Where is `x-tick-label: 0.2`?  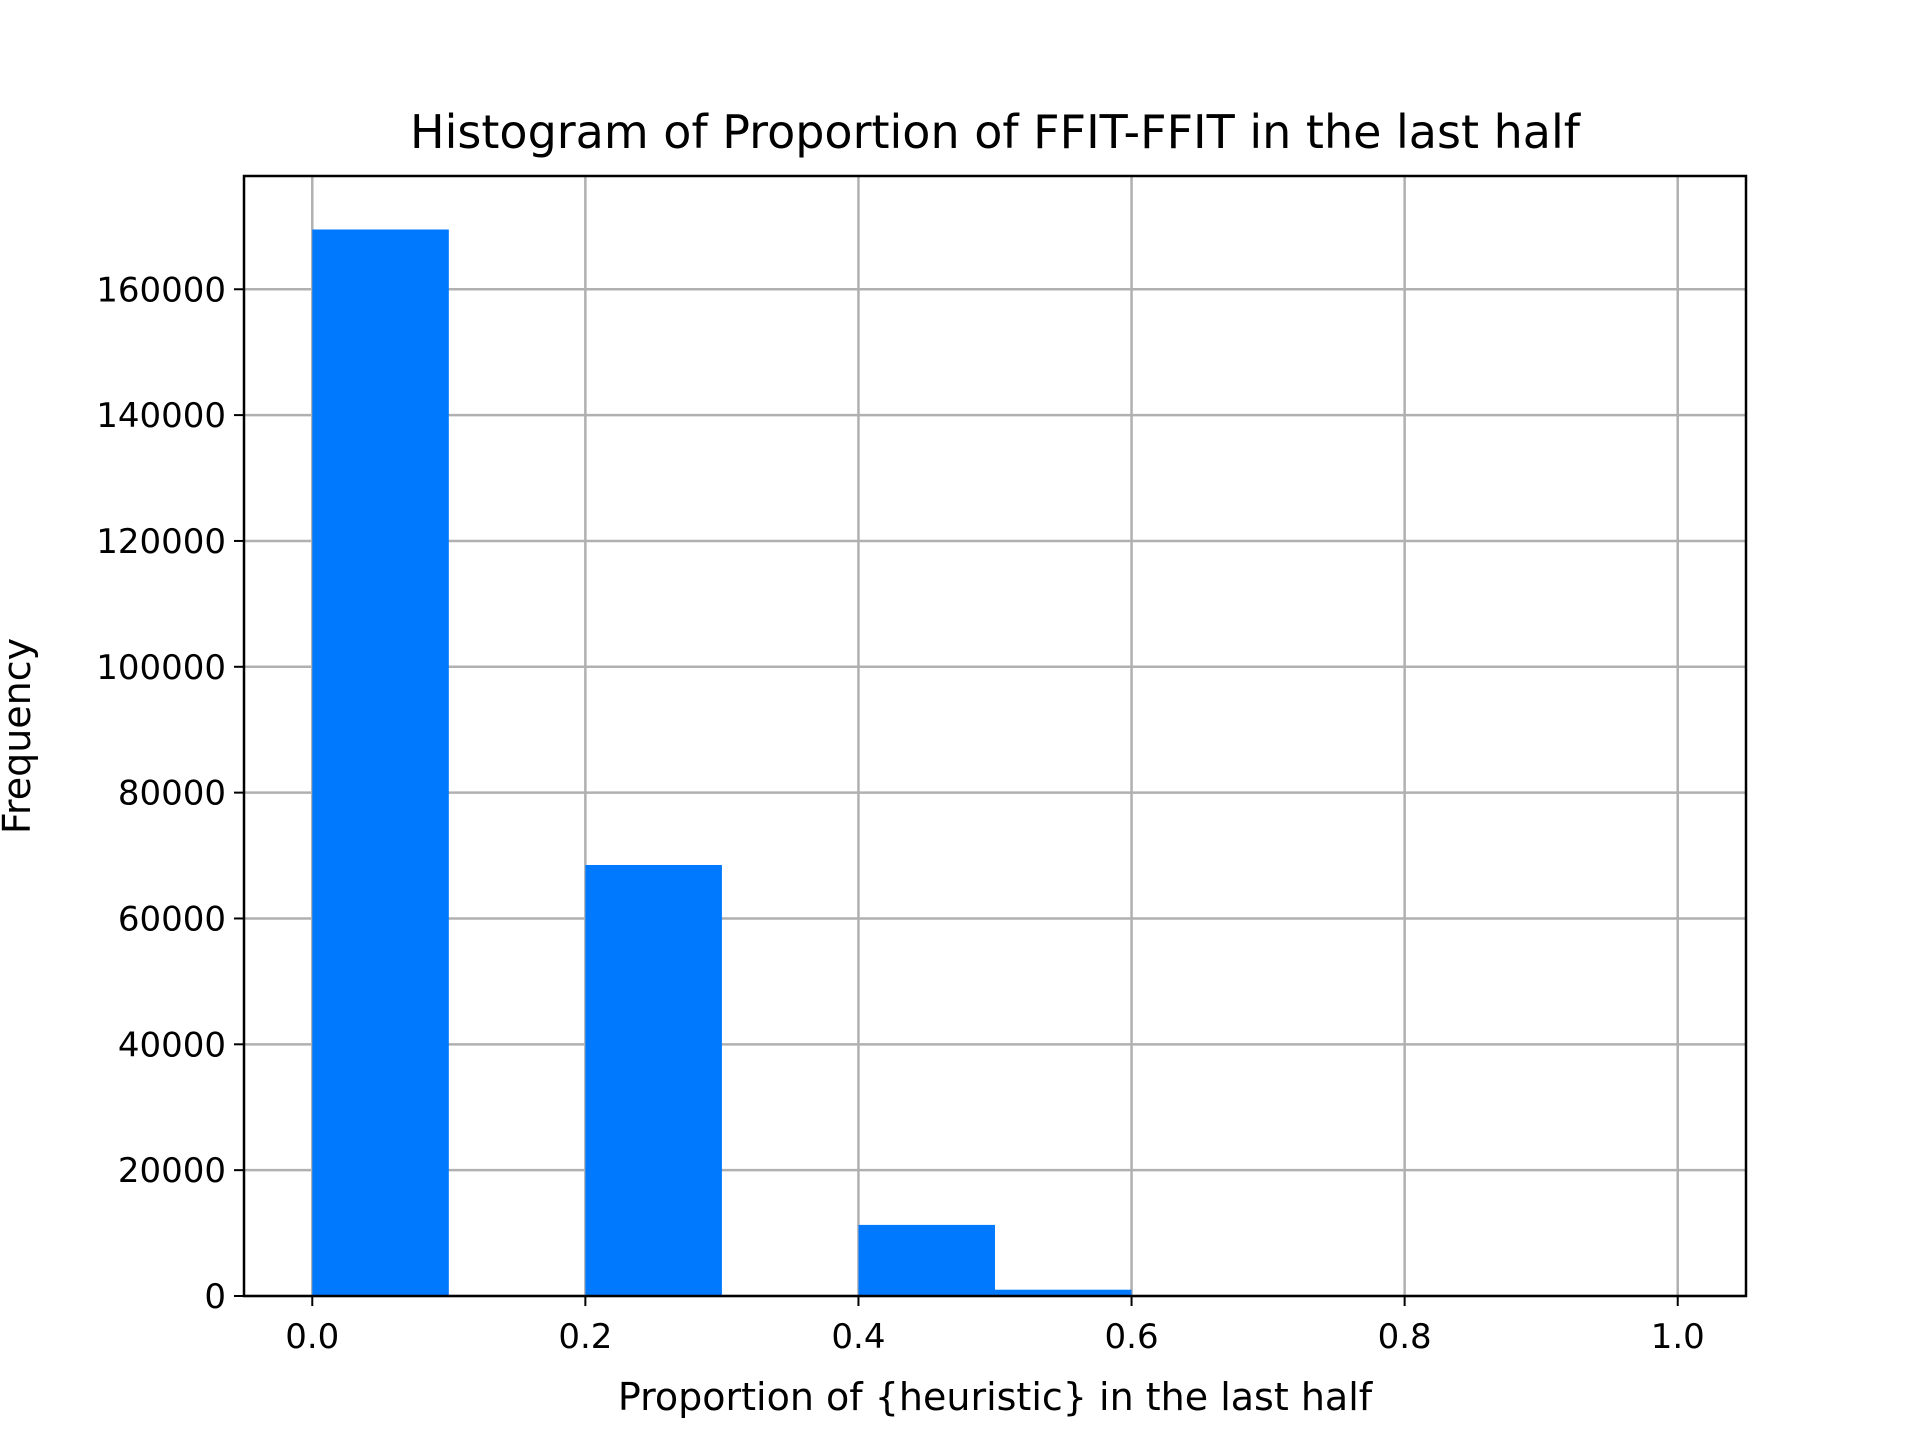 x-tick-label: 0.2 is located at coordinates (585, 1337).